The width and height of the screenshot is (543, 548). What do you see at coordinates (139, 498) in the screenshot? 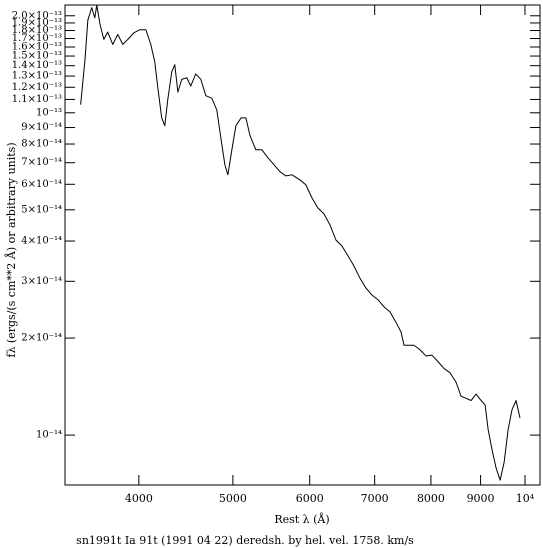
I see `x-tick-label: 4000` at bounding box center [139, 498].